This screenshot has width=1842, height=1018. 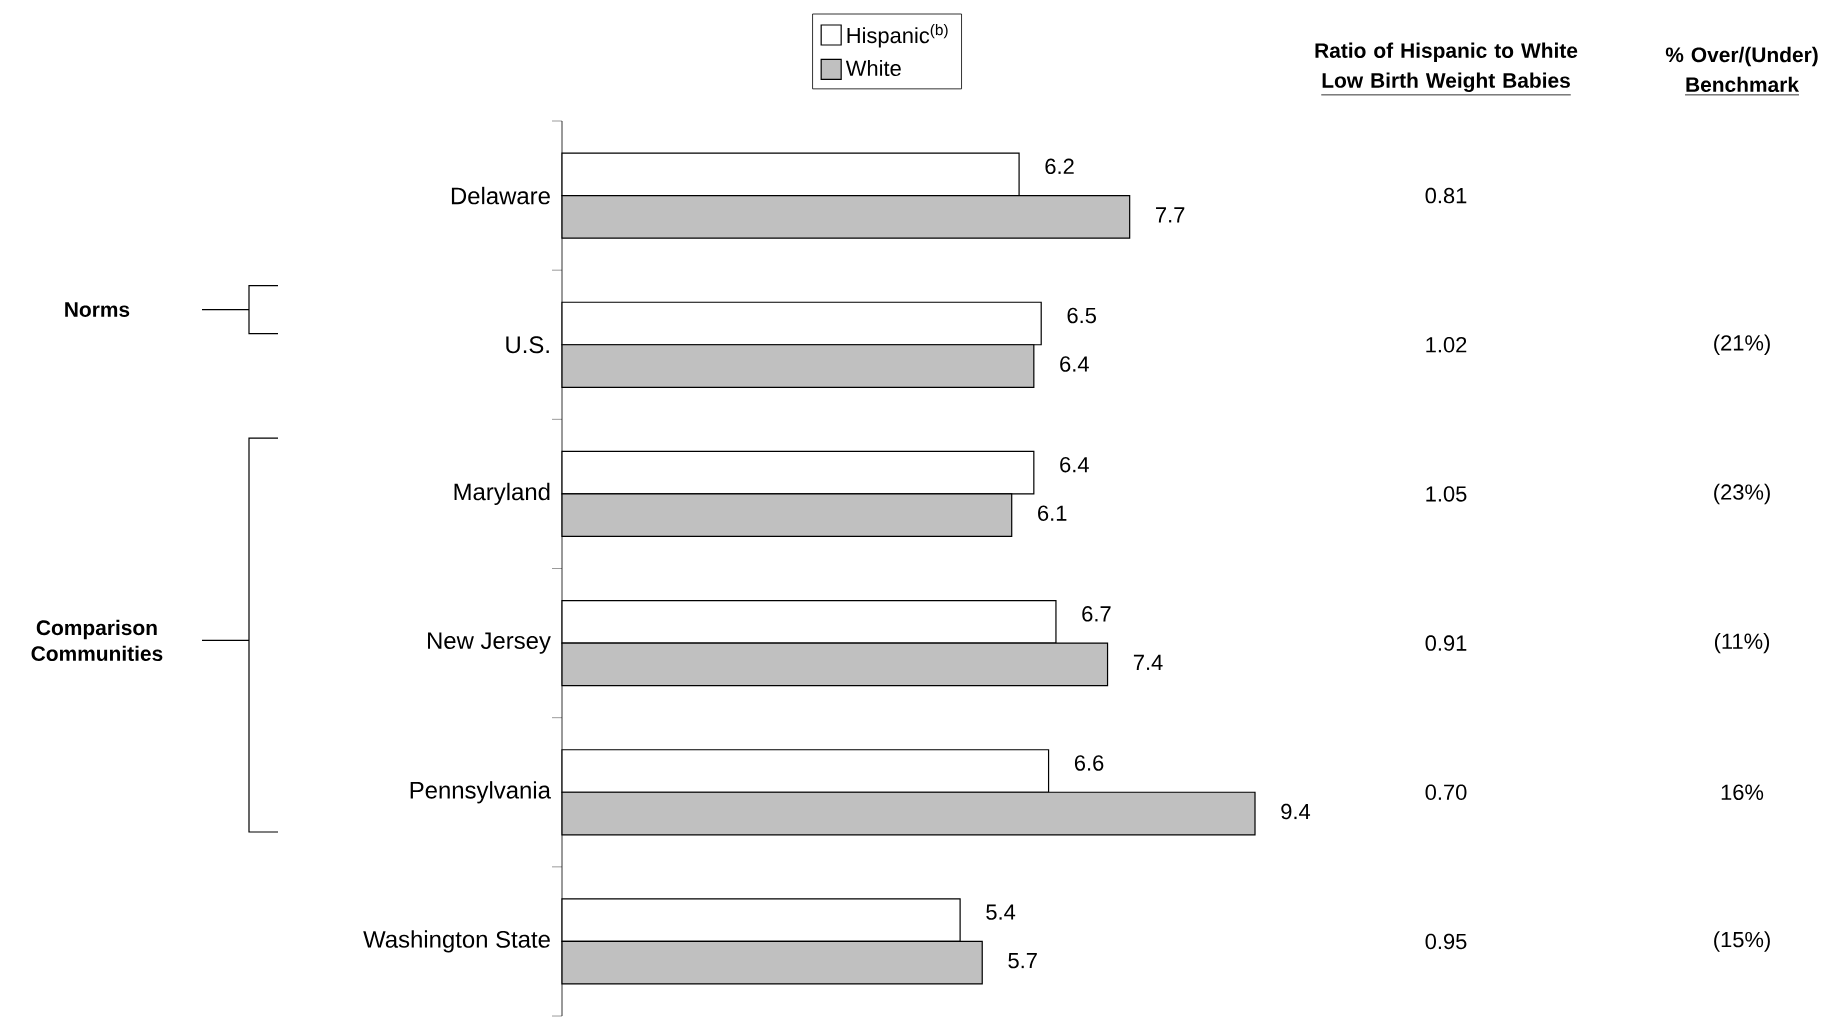 What do you see at coordinates (527, 345) in the screenshot?
I see `y-tick-label: U.S.` at bounding box center [527, 345].